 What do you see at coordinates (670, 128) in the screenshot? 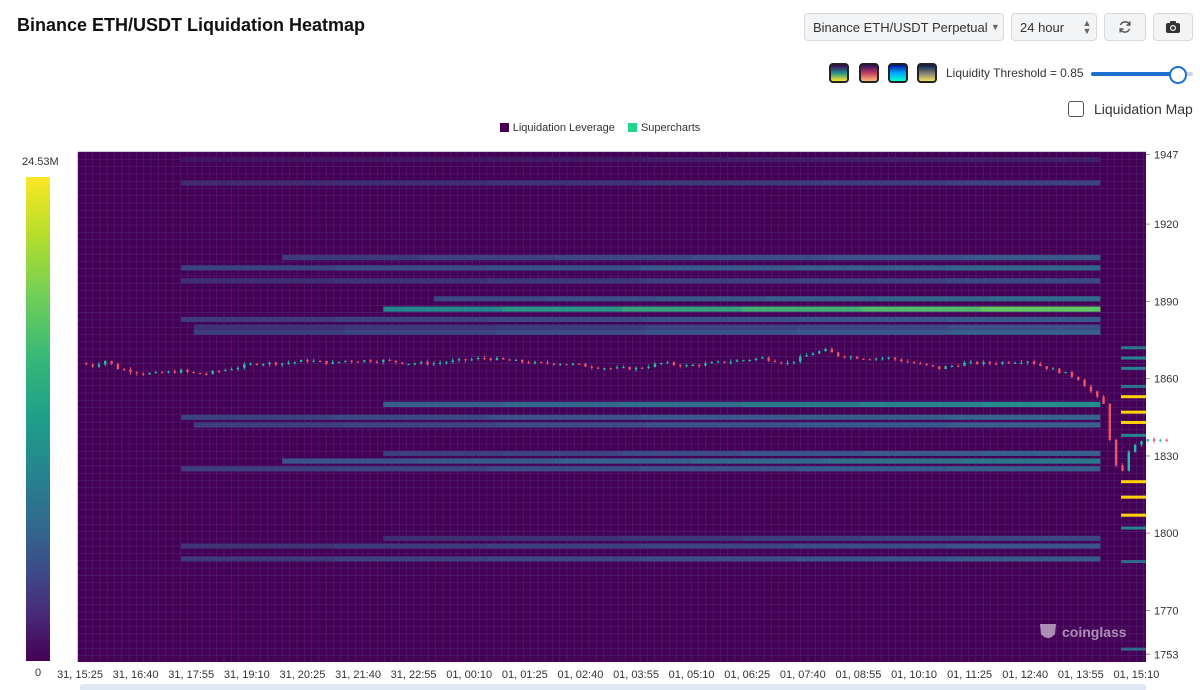
I see `legend-label: Supercharts` at bounding box center [670, 128].